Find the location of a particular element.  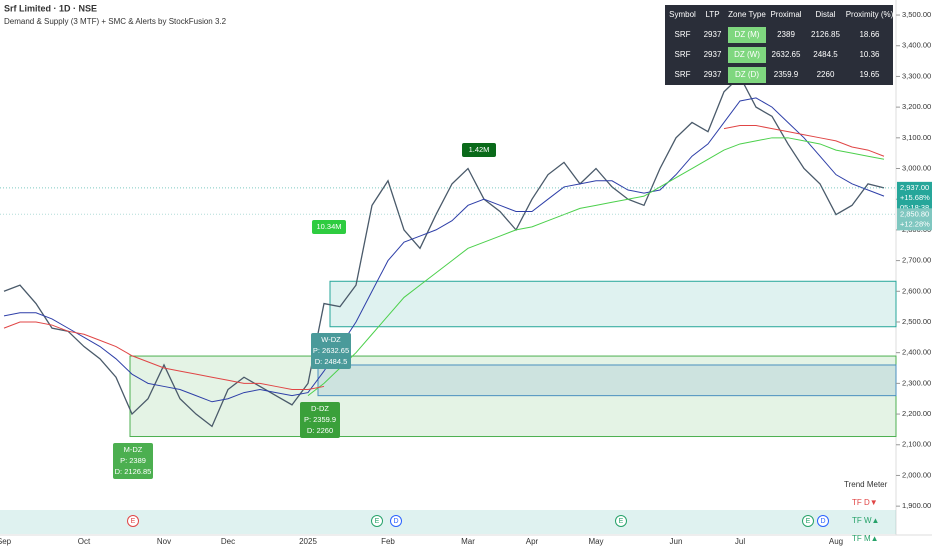

trend-meter-title: Trend Meter is located at coordinates (866, 484).